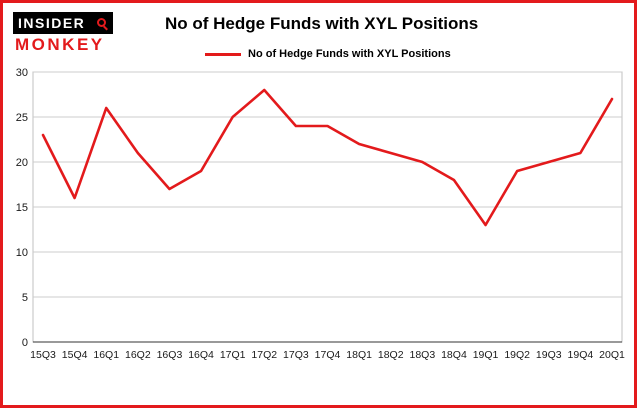  Describe the element at coordinates (454, 355) in the screenshot. I see `x-tick-label: 18Q4` at that location.